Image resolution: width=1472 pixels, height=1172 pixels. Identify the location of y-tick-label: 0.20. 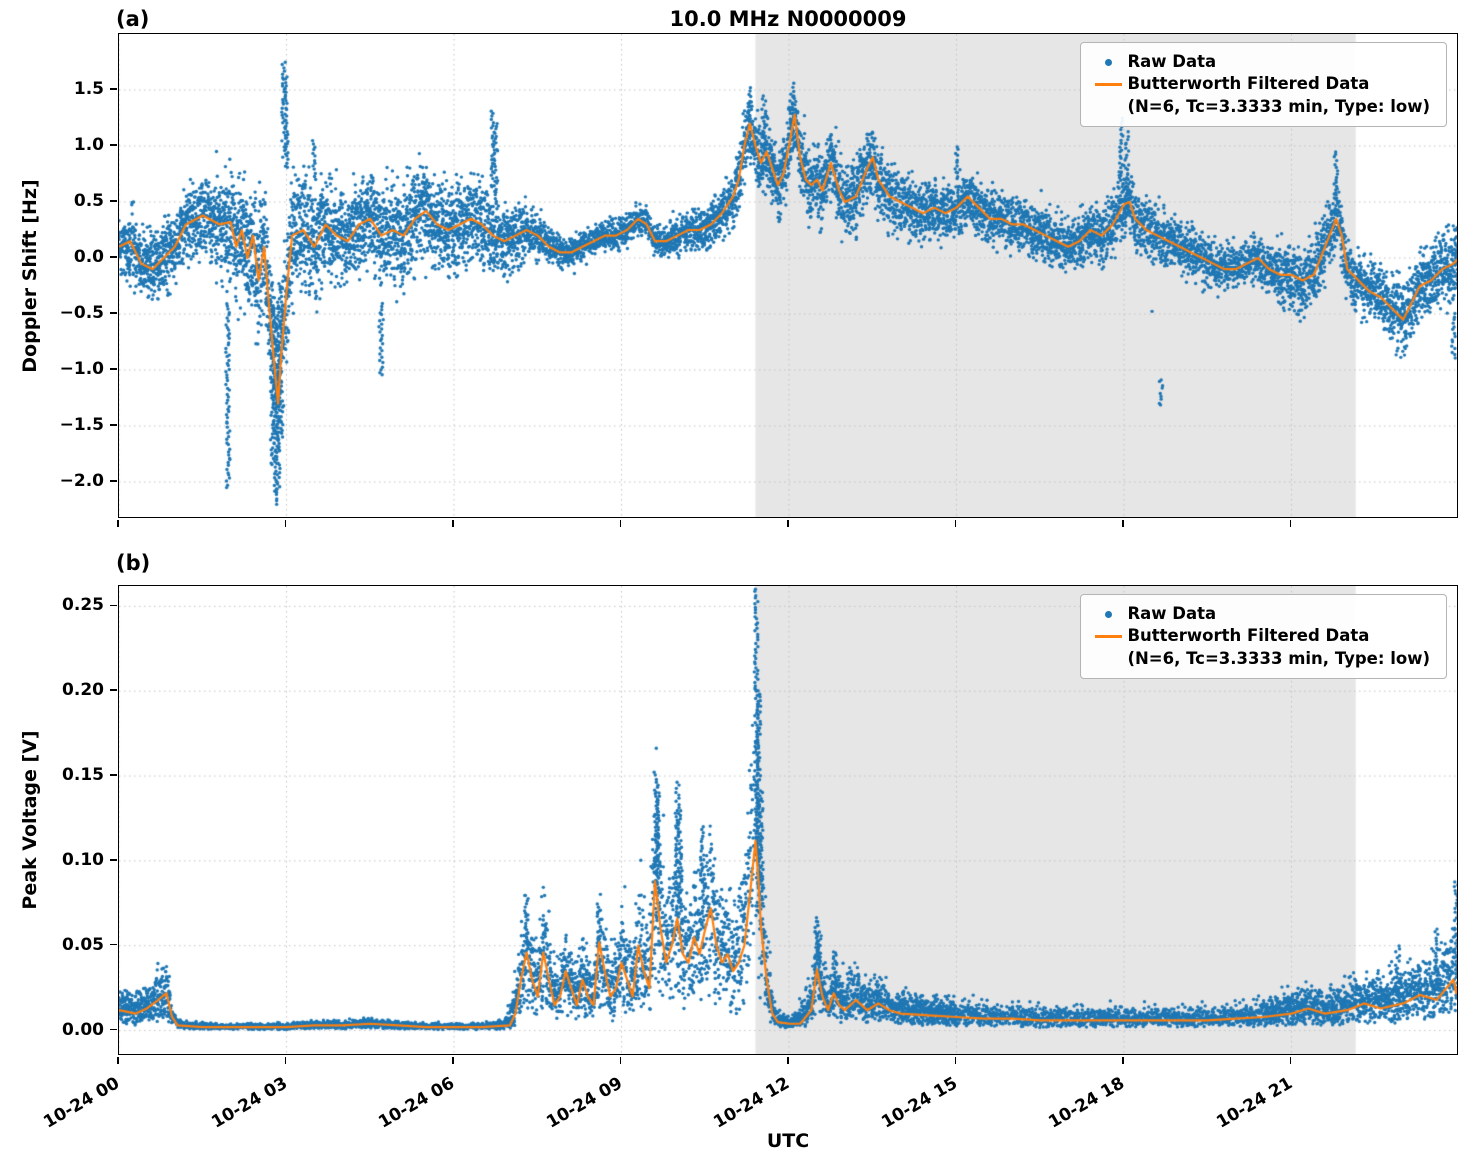
(83, 690).